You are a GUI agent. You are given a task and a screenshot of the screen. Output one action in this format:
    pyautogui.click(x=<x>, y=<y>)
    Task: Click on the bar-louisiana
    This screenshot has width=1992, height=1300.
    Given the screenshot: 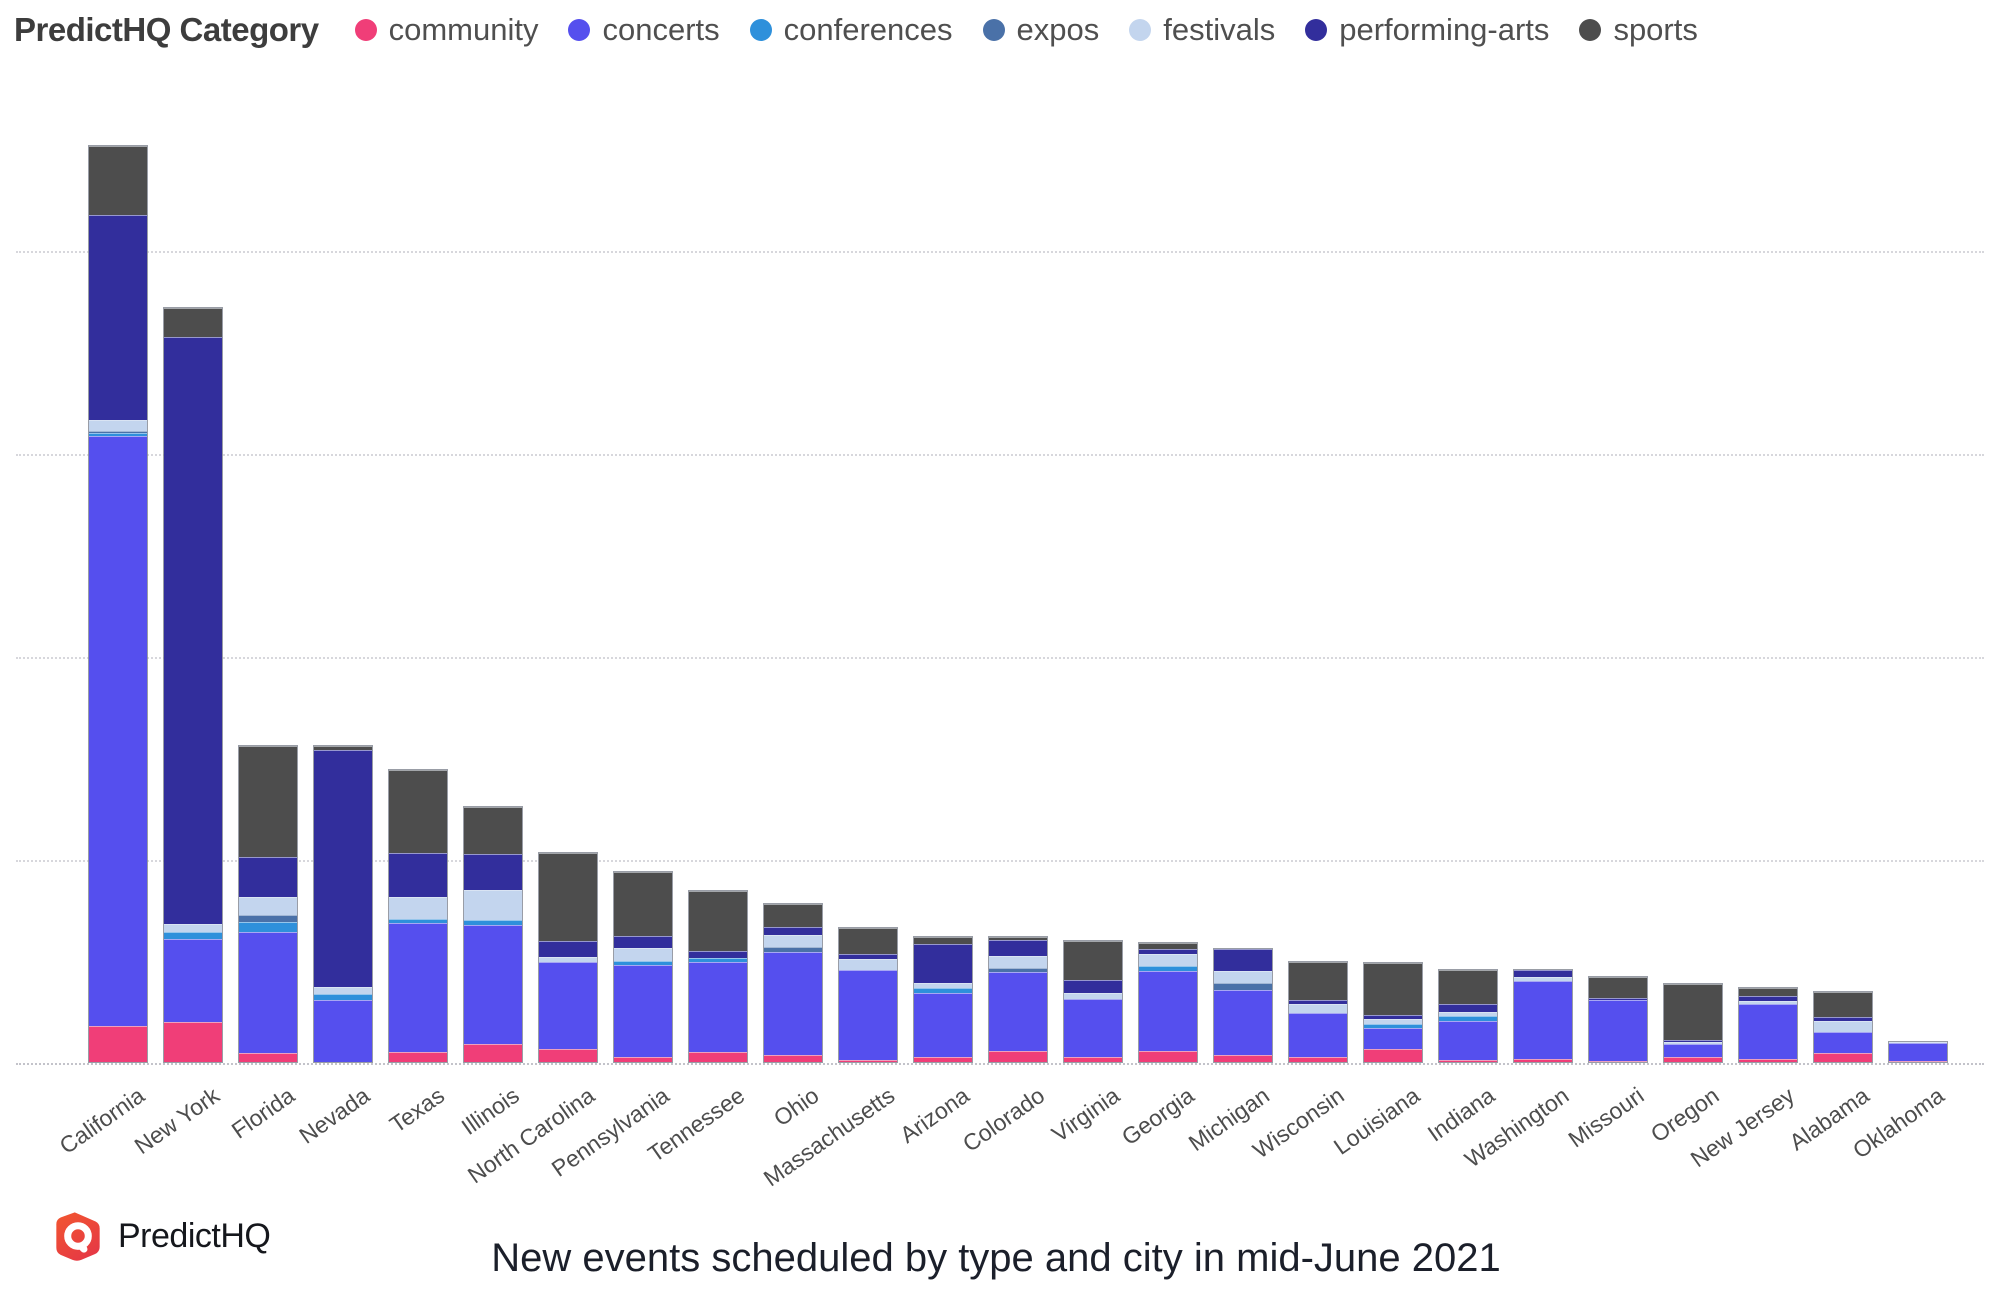 What is the action you would take?
    pyautogui.click(x=1393, y=1012)
    